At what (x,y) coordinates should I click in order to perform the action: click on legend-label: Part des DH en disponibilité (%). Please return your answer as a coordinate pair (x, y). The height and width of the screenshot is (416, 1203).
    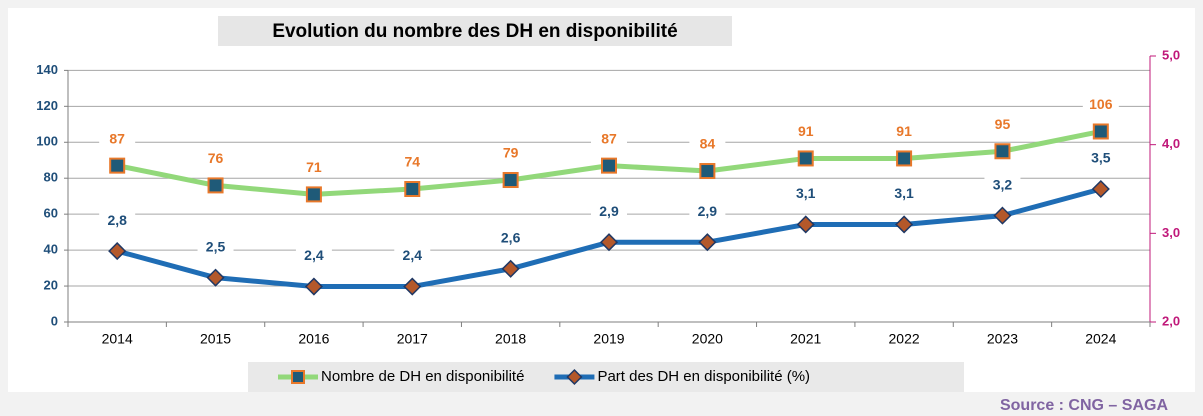
    Looking at the image, I should click on (703, 376).